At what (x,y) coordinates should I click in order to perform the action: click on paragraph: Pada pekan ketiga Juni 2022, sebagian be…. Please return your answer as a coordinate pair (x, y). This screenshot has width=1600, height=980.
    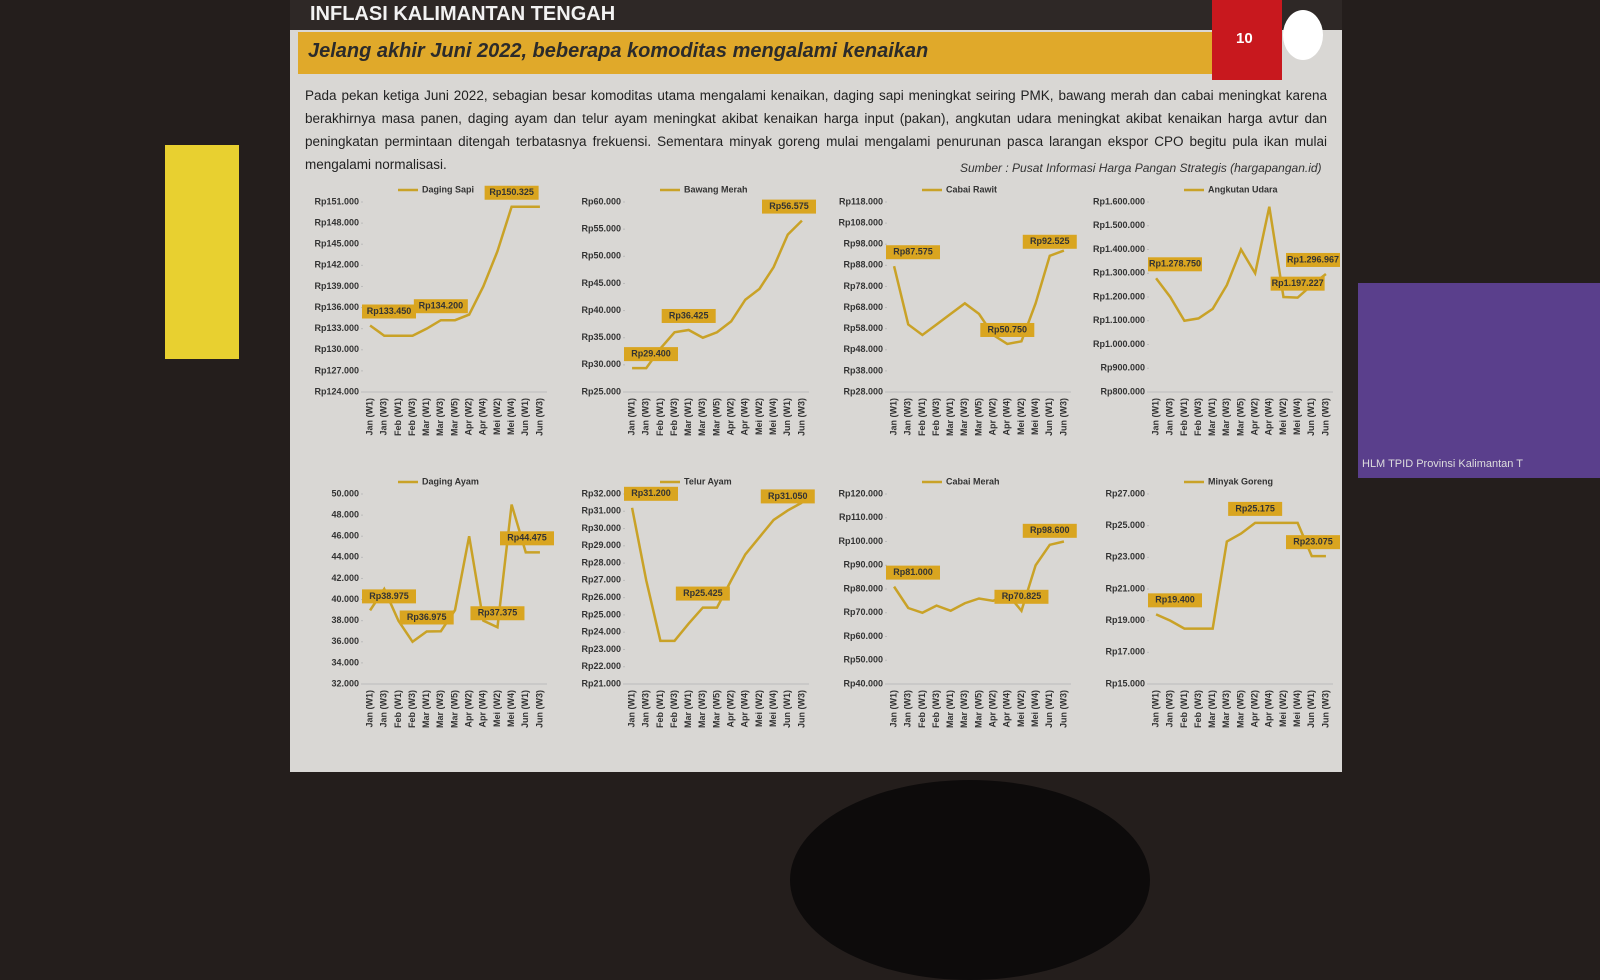
    Looking at the image, I should click on (816, 130).